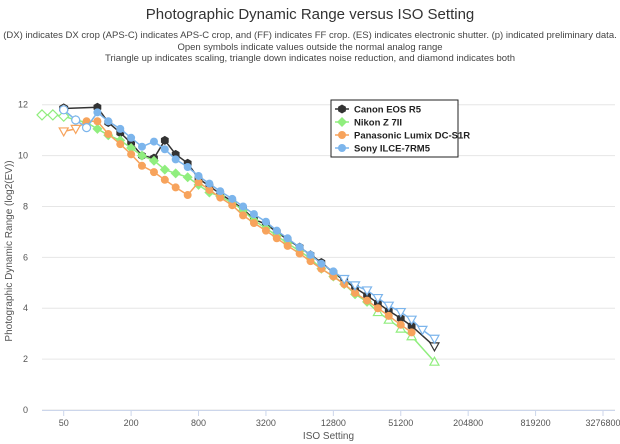 Image resolution: width=620 pixels, height=444 pixels. I want to click on y-tick-label: 4, so click(25, 308).